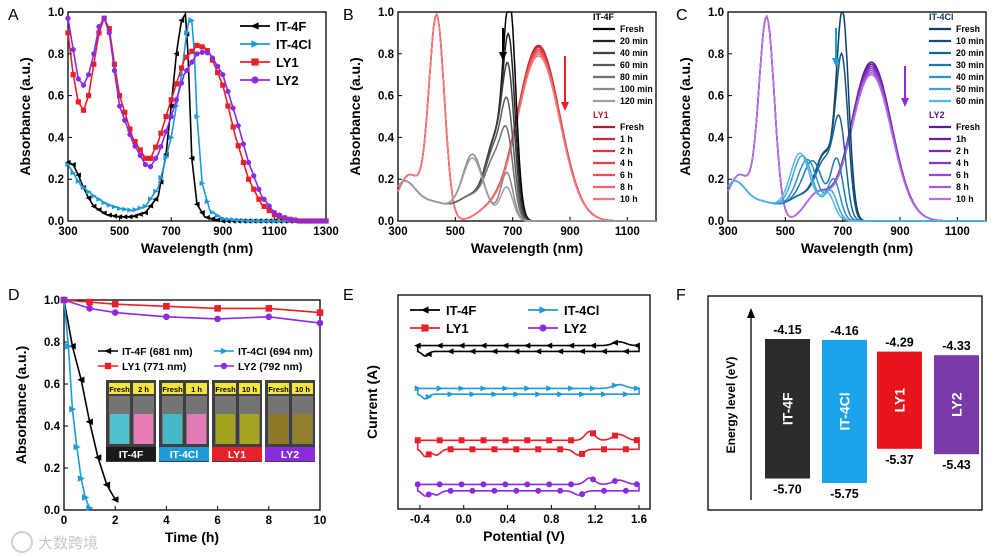  I want to click on y-tick-label: 1.0, so click(716, 13).